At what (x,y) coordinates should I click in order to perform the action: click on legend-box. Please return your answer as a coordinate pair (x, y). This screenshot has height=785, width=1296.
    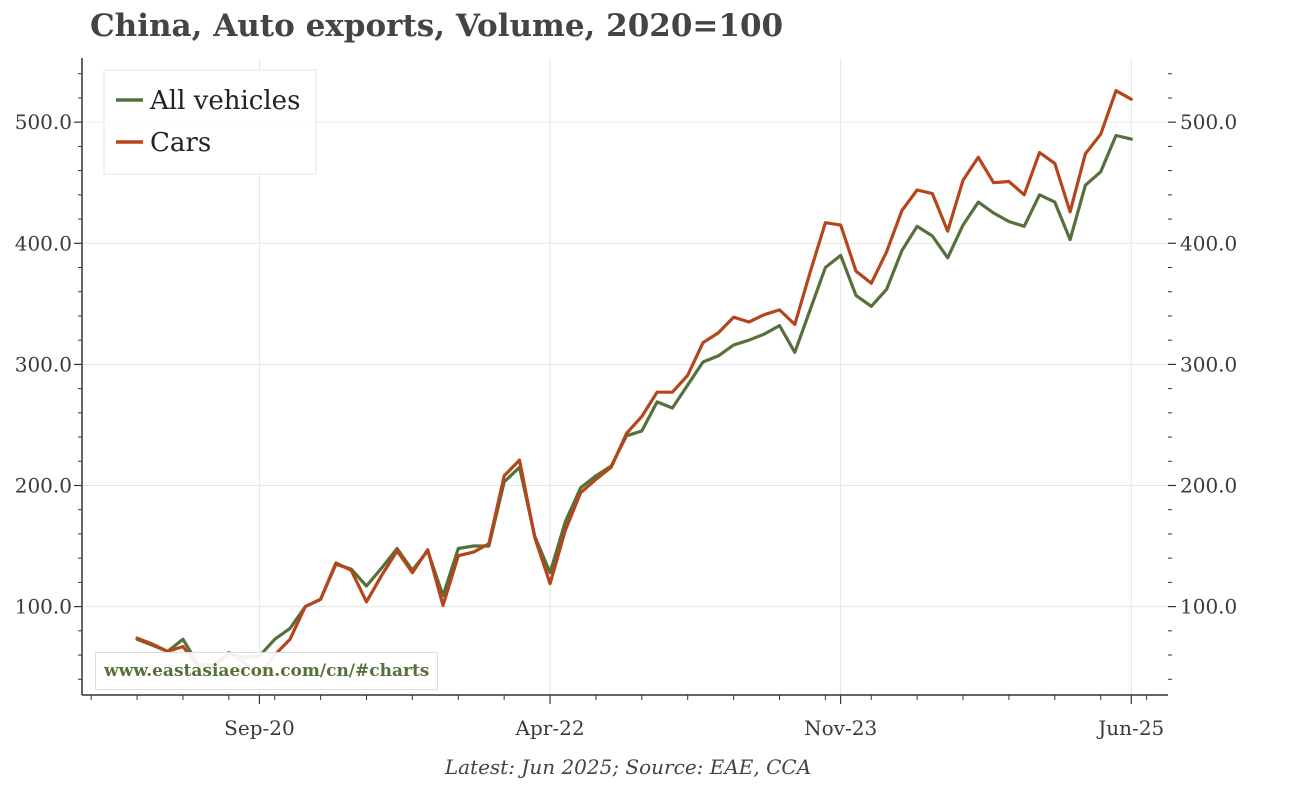
    Looking at the image, I should click on (210, 122).